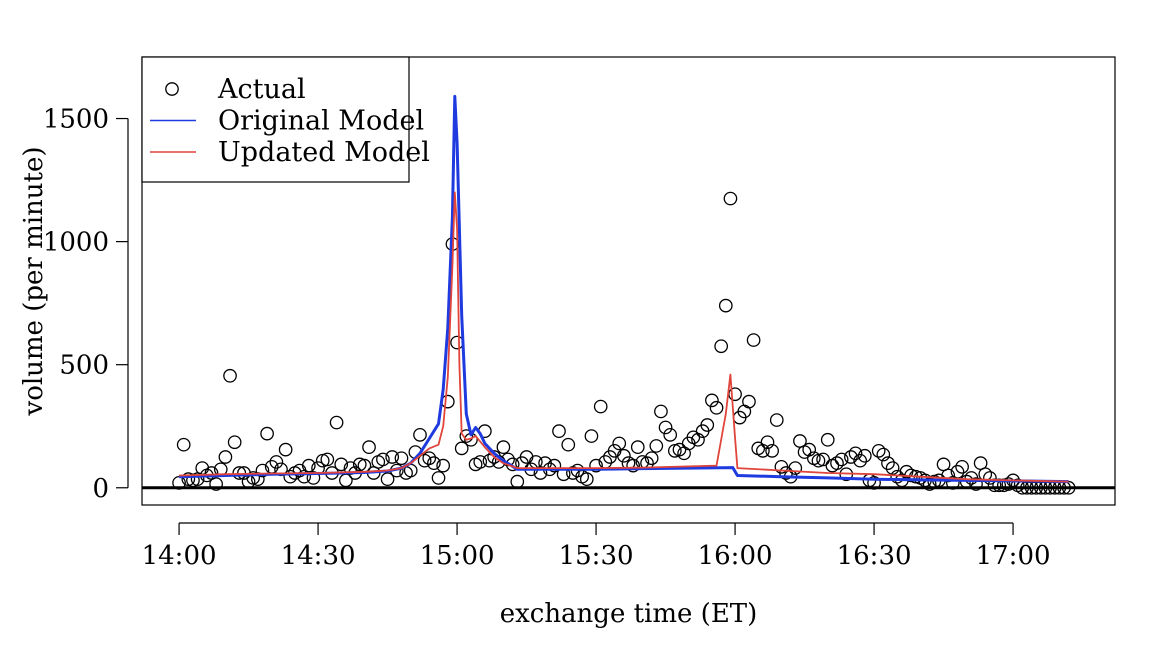  Describe the element at coordinates (629, 614) in the screenshot. I see `x-axis-title: exchange time (ET)` at that location.